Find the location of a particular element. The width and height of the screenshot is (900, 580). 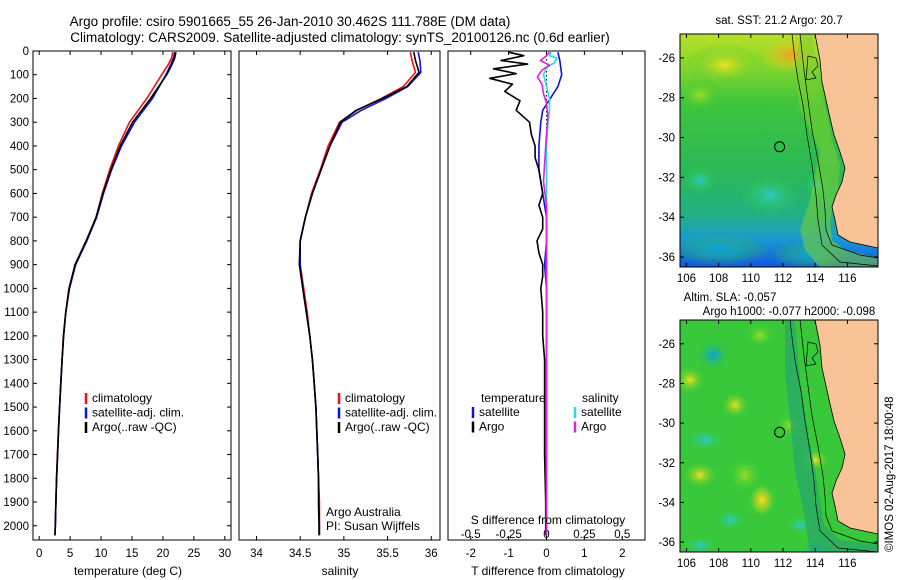

sst-map-xtick-label-2: 110 is located at coordinates (751, 279).